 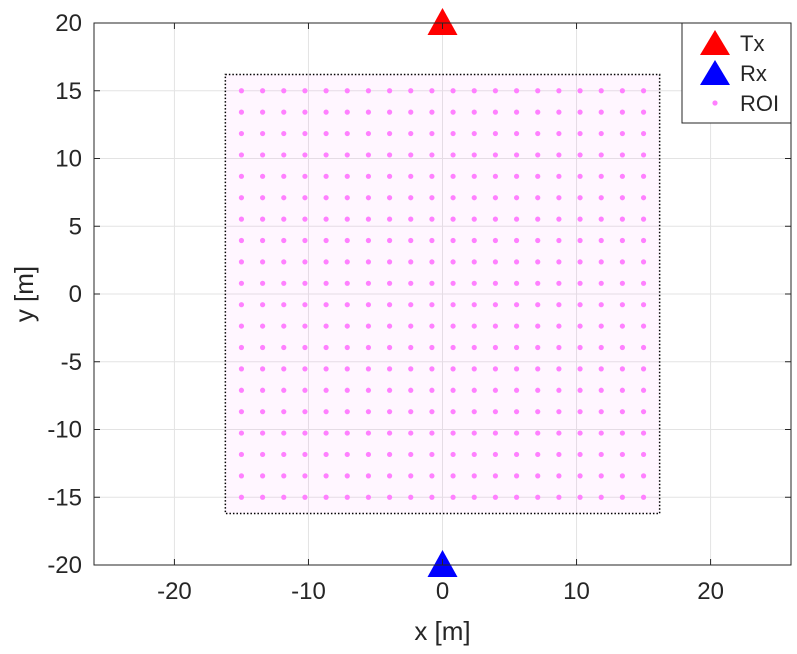 I want to click on x-tick-label: 20, so click(x=710, y=591).